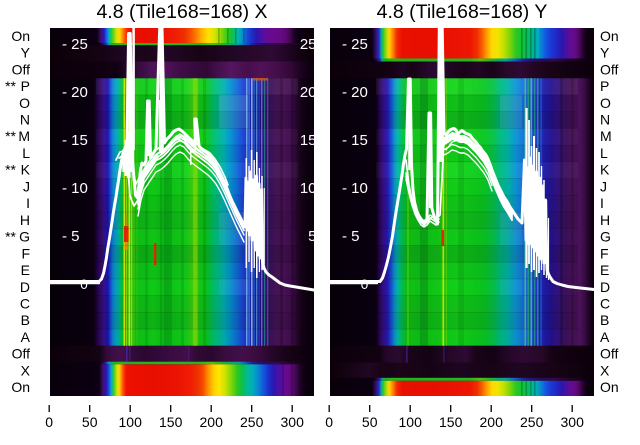  I want to click on svg-text: 20, so click(308, 92).